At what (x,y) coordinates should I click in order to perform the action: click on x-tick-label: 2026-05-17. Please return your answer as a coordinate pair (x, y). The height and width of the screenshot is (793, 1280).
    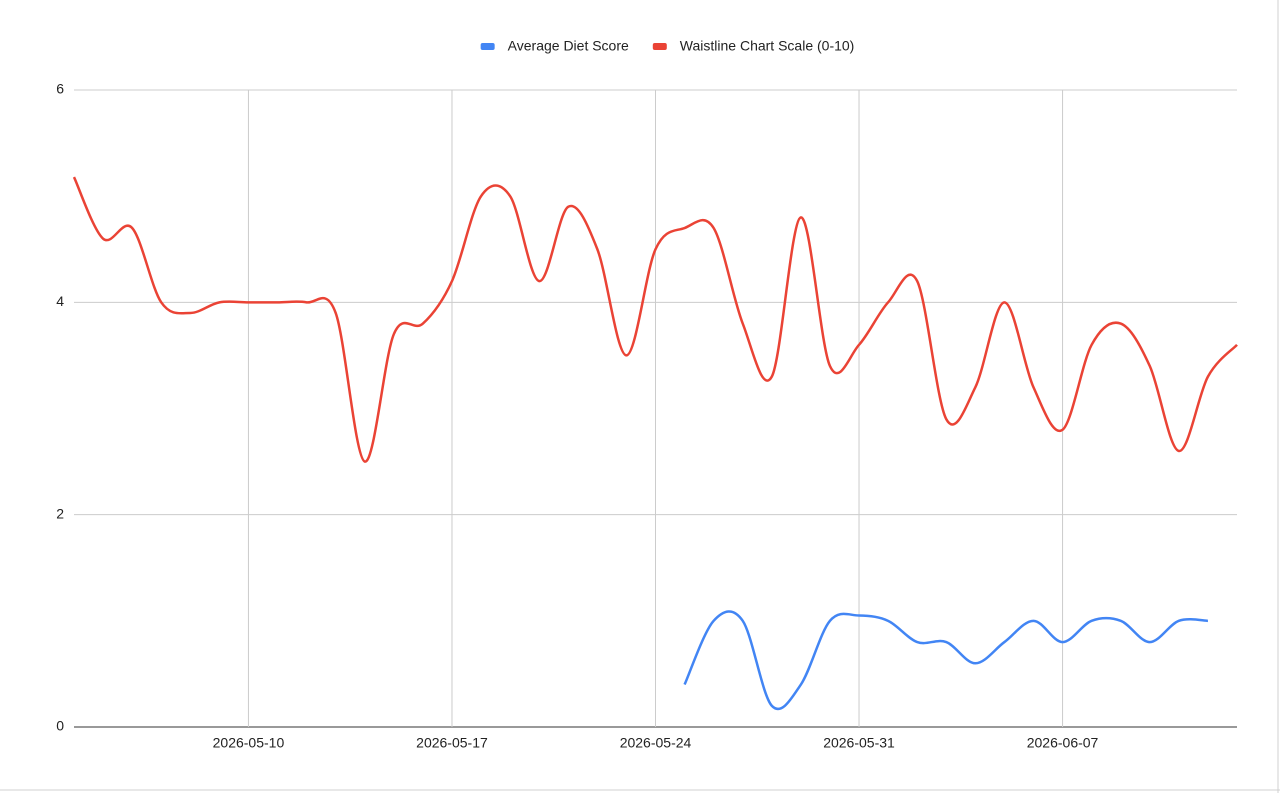
    Looking at the image, I should click on (452, 743).